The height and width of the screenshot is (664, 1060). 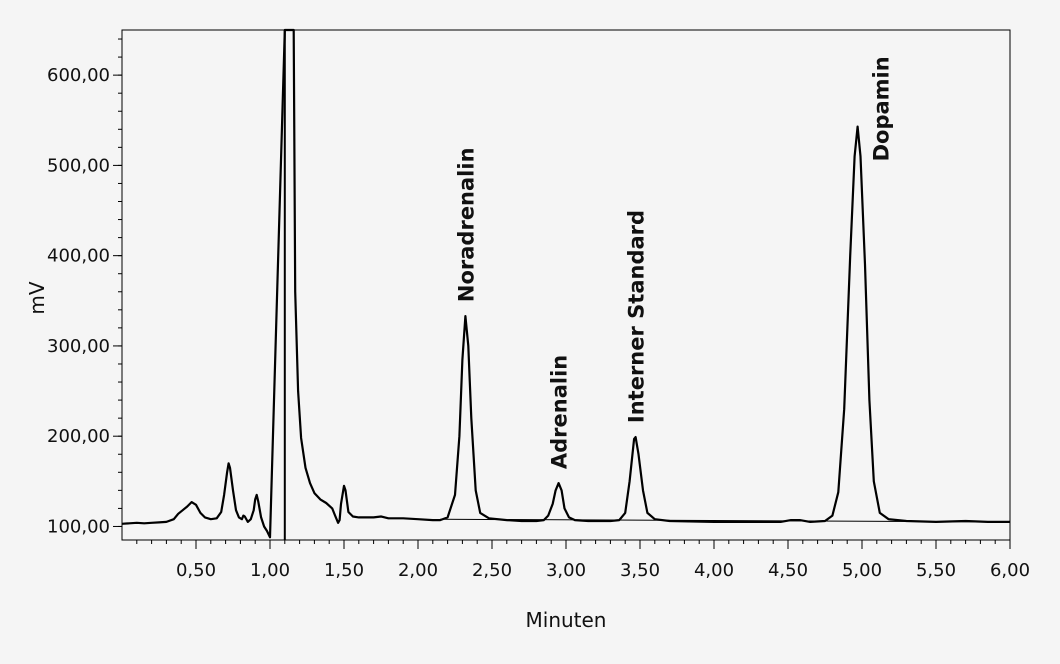 I want to click on peak-label: Noradrenalin, so click(x=466, y=224).